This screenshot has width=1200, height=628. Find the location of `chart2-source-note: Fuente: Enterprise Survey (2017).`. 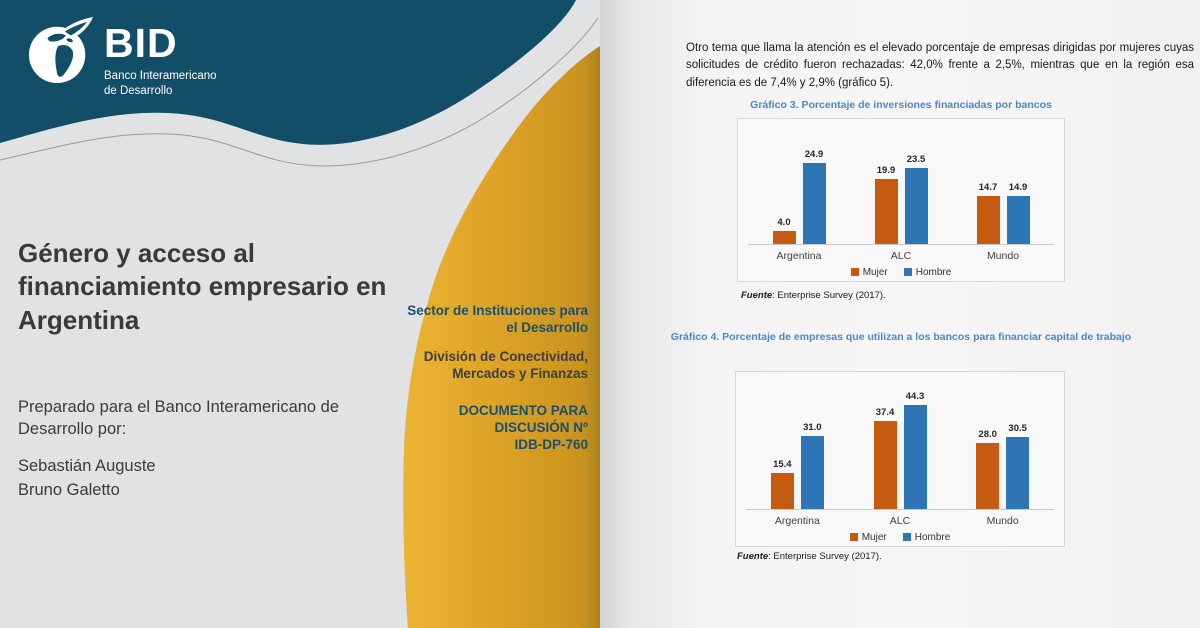

chart2-source-note: Fuente: Enterprise Survey (2017). is located at coordinates (809, 556).